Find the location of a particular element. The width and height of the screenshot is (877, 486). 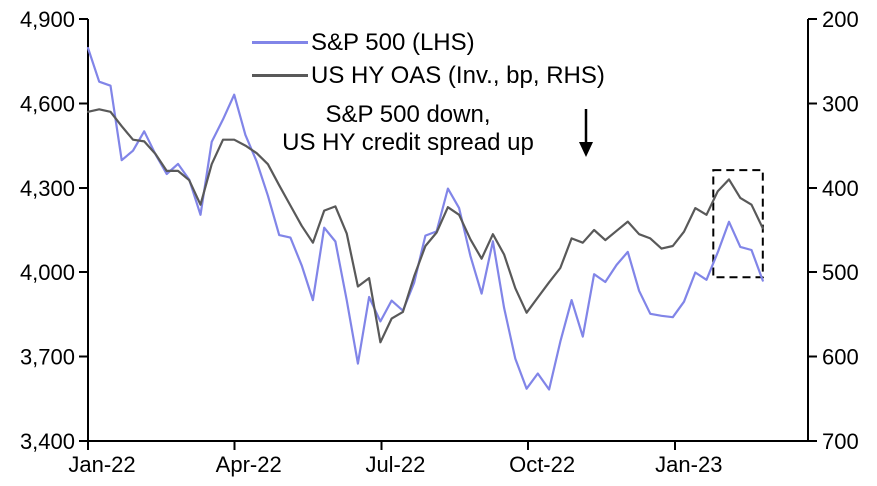

left-axis-tick-label: 4,600 is located at coordinates (47, 103).